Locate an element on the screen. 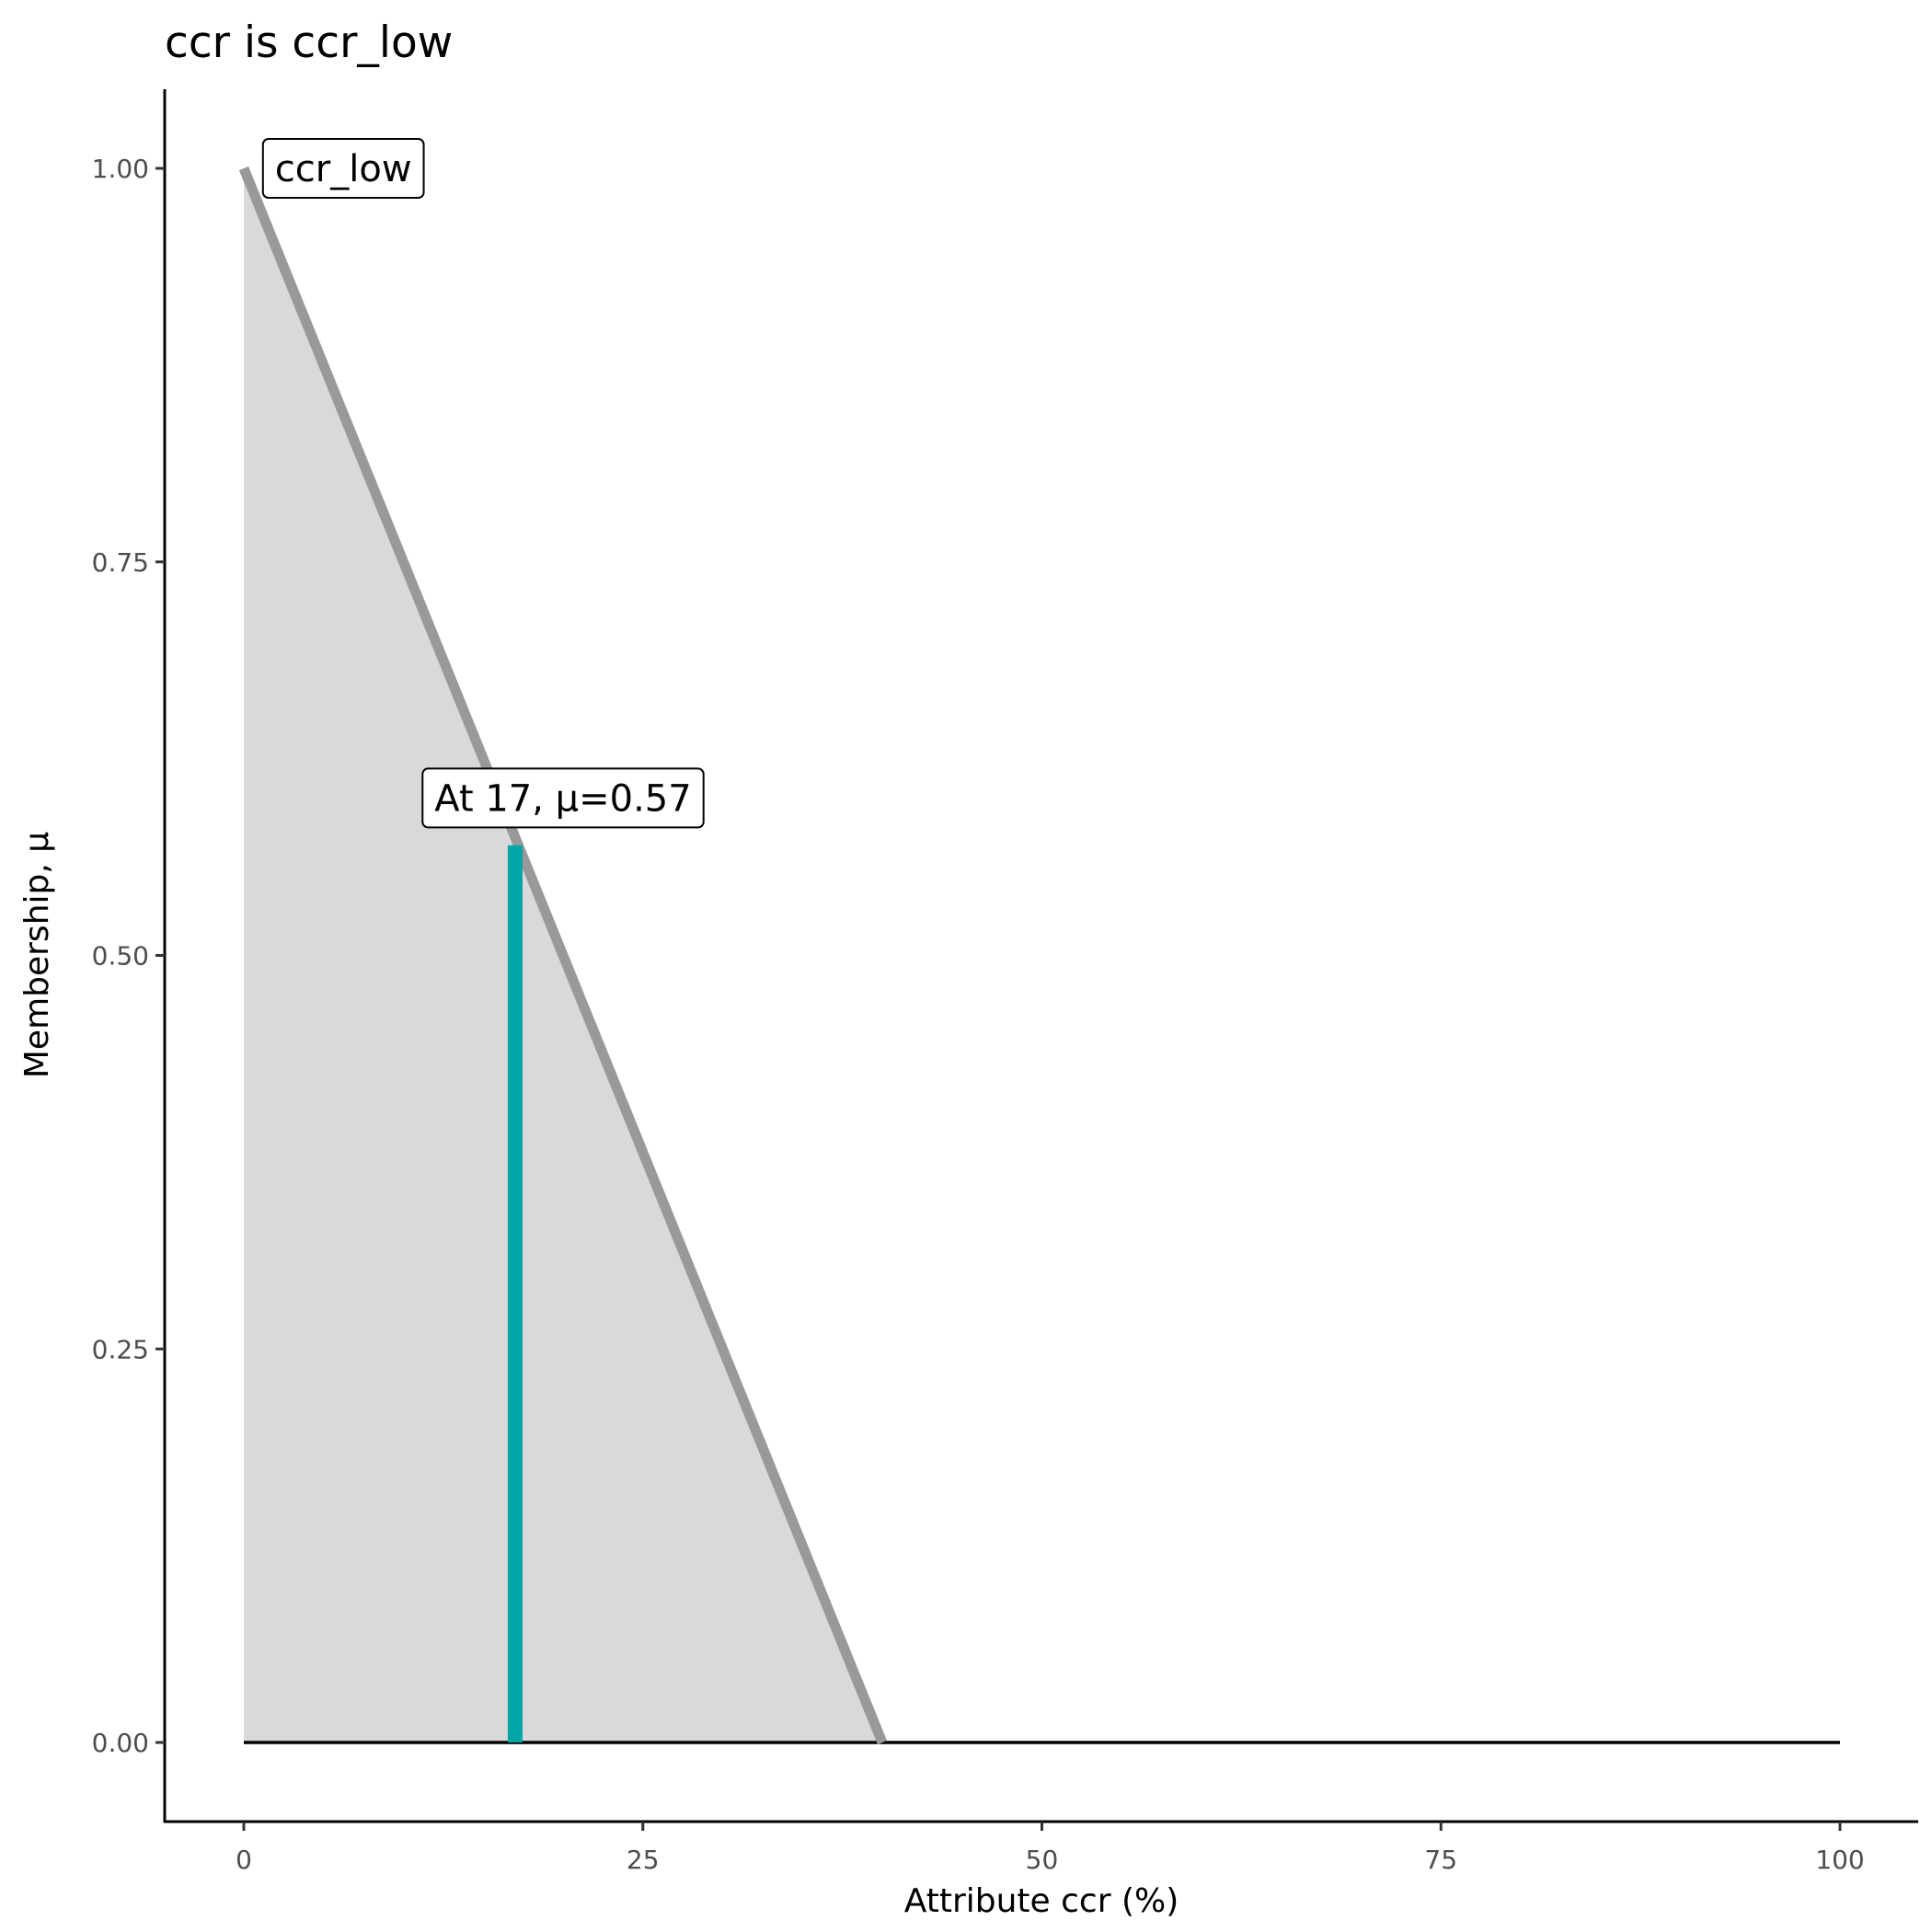 This screenshot has width=1932, height=1932. x-axis-title: Attribute ccr (%) is located at coordinates (1041, 1901).